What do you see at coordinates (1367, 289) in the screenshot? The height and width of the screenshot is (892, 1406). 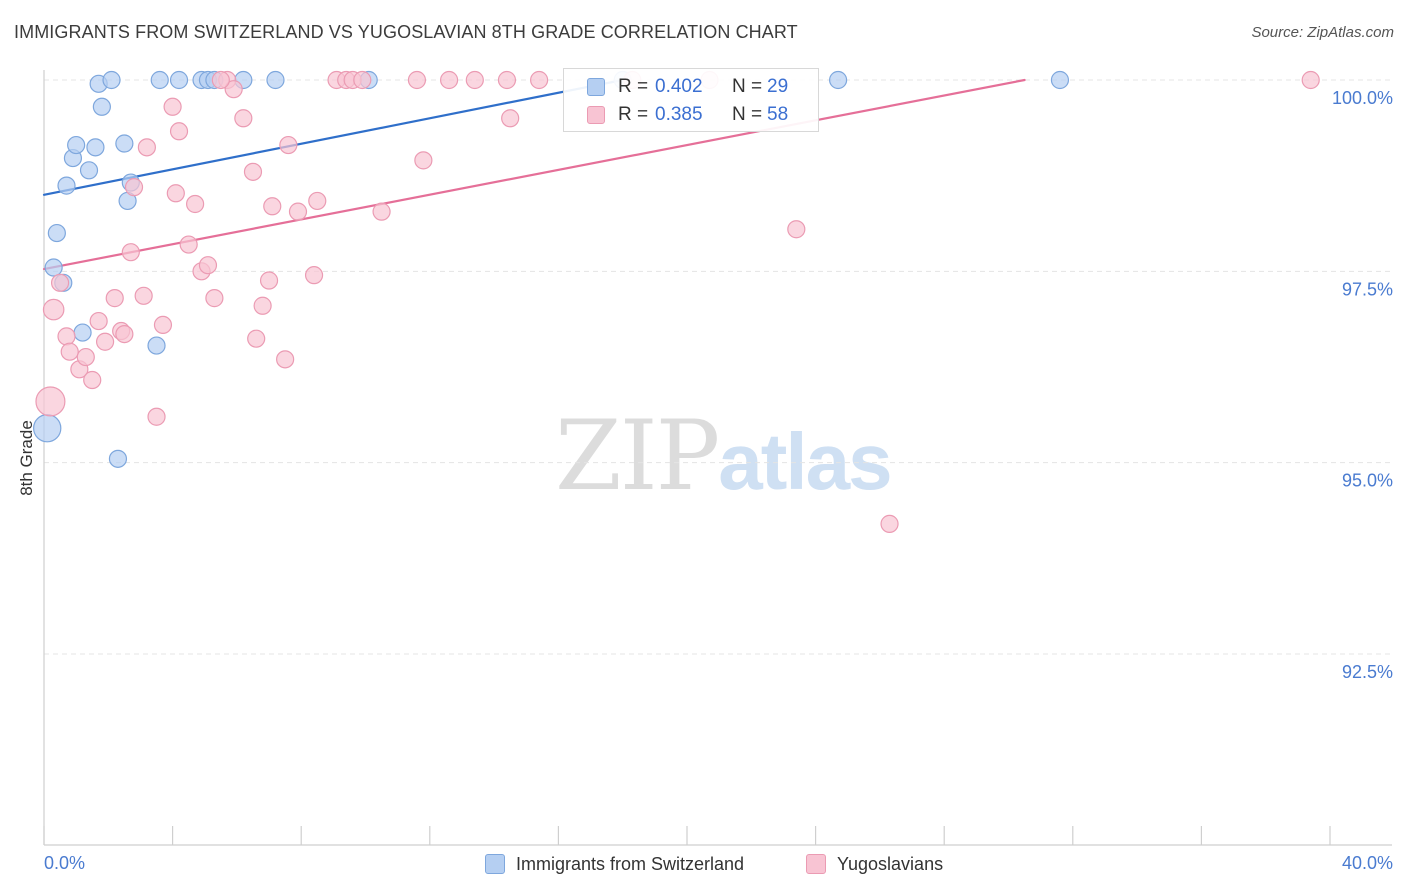 I see `y-tick-label: 97.5%` at bounding box center [1367, 289].